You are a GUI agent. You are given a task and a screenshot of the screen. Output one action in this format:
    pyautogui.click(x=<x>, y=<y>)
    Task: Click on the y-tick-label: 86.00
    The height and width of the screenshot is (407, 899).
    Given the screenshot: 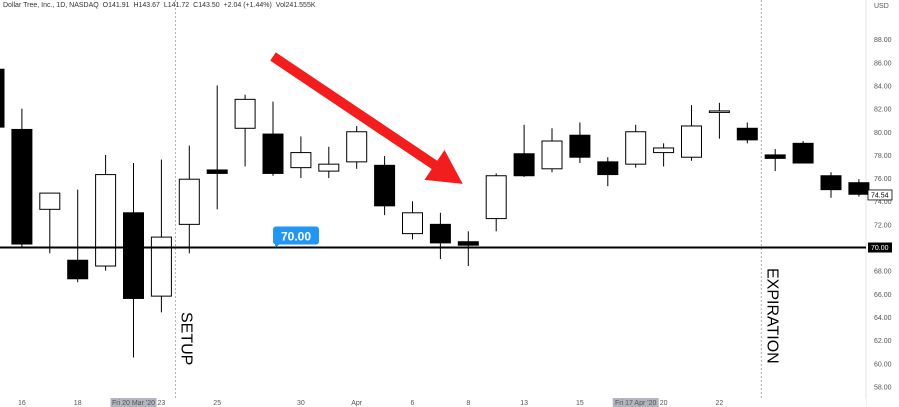 What is the action you would take?
    pyautogui.click(x=883, y=63)
    